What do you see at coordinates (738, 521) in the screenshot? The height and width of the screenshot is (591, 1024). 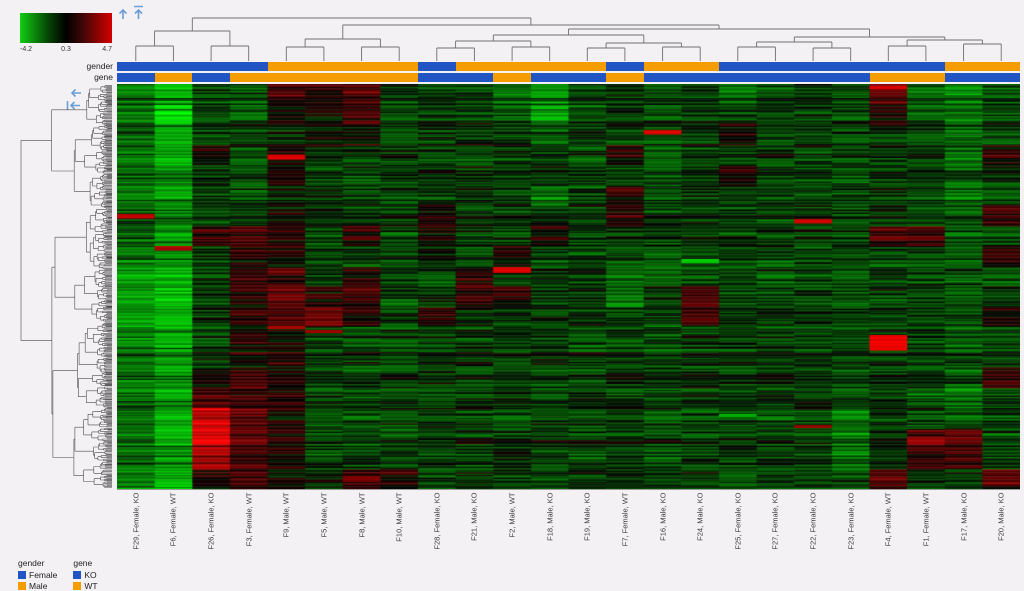 I see `column-label: F25, Female, KO` at bounding box center [738, 521].